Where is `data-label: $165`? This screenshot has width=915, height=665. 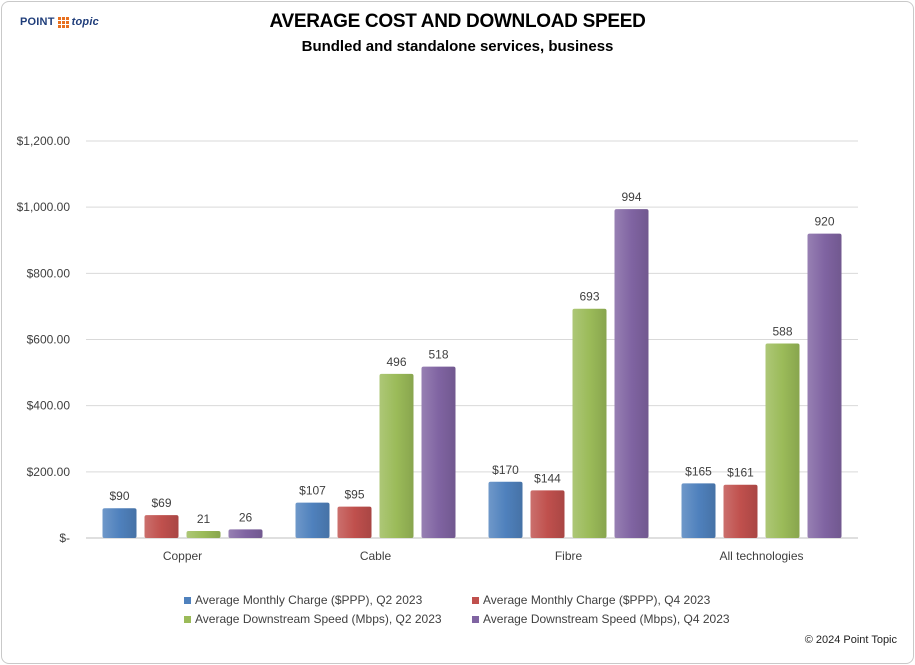 data-label: $165 is located at coordinates (698, 471).